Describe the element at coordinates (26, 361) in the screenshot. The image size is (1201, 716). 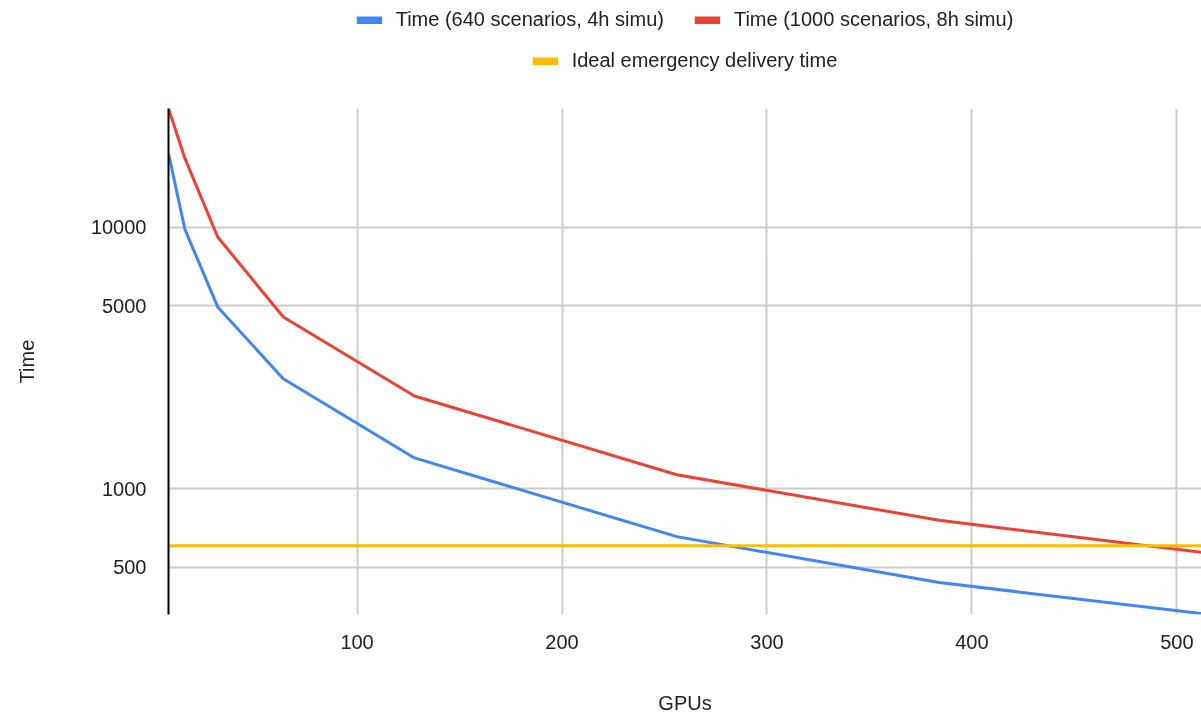
I see `y-axis-title: Time` at that location.